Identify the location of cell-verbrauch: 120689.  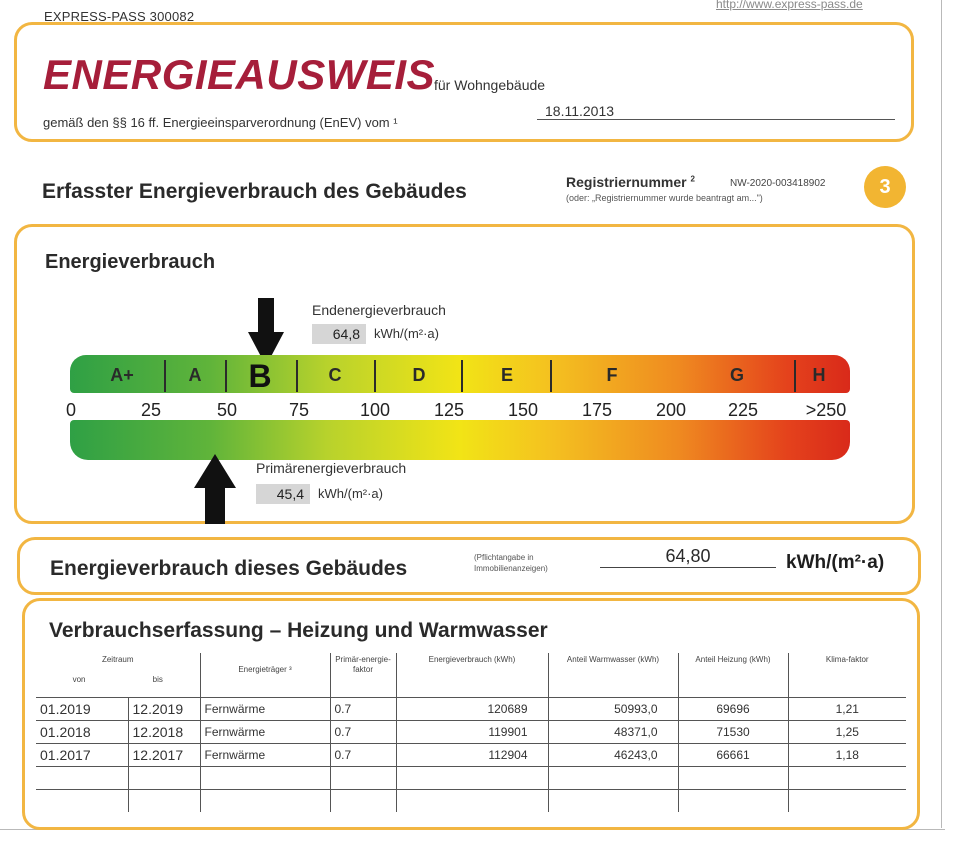
(471, 709).